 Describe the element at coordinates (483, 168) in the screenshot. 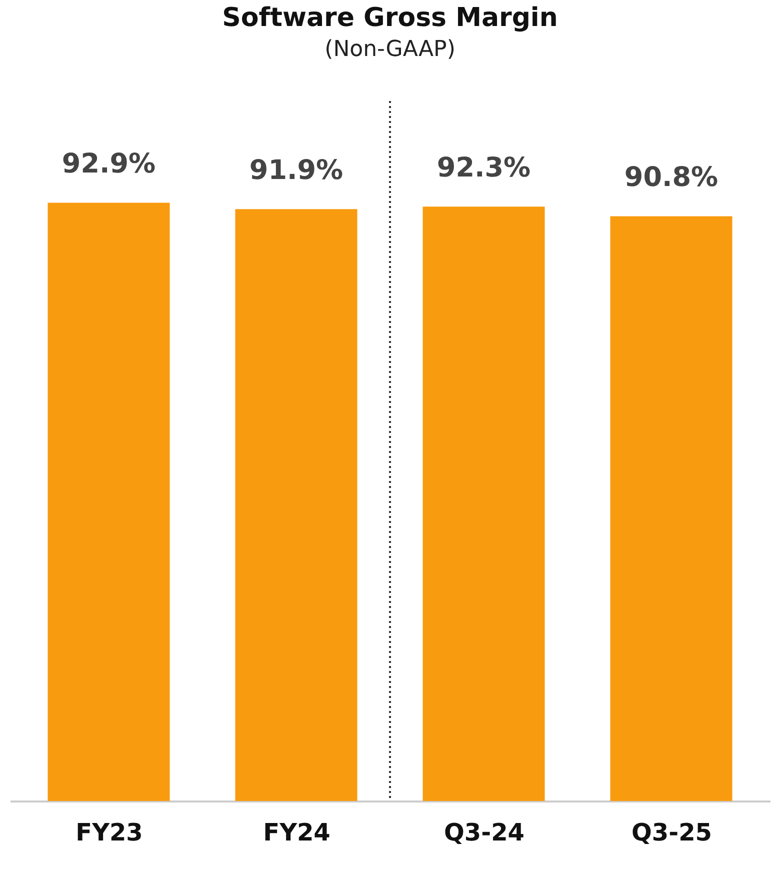

I see `data-label: 92.3%` at that location.